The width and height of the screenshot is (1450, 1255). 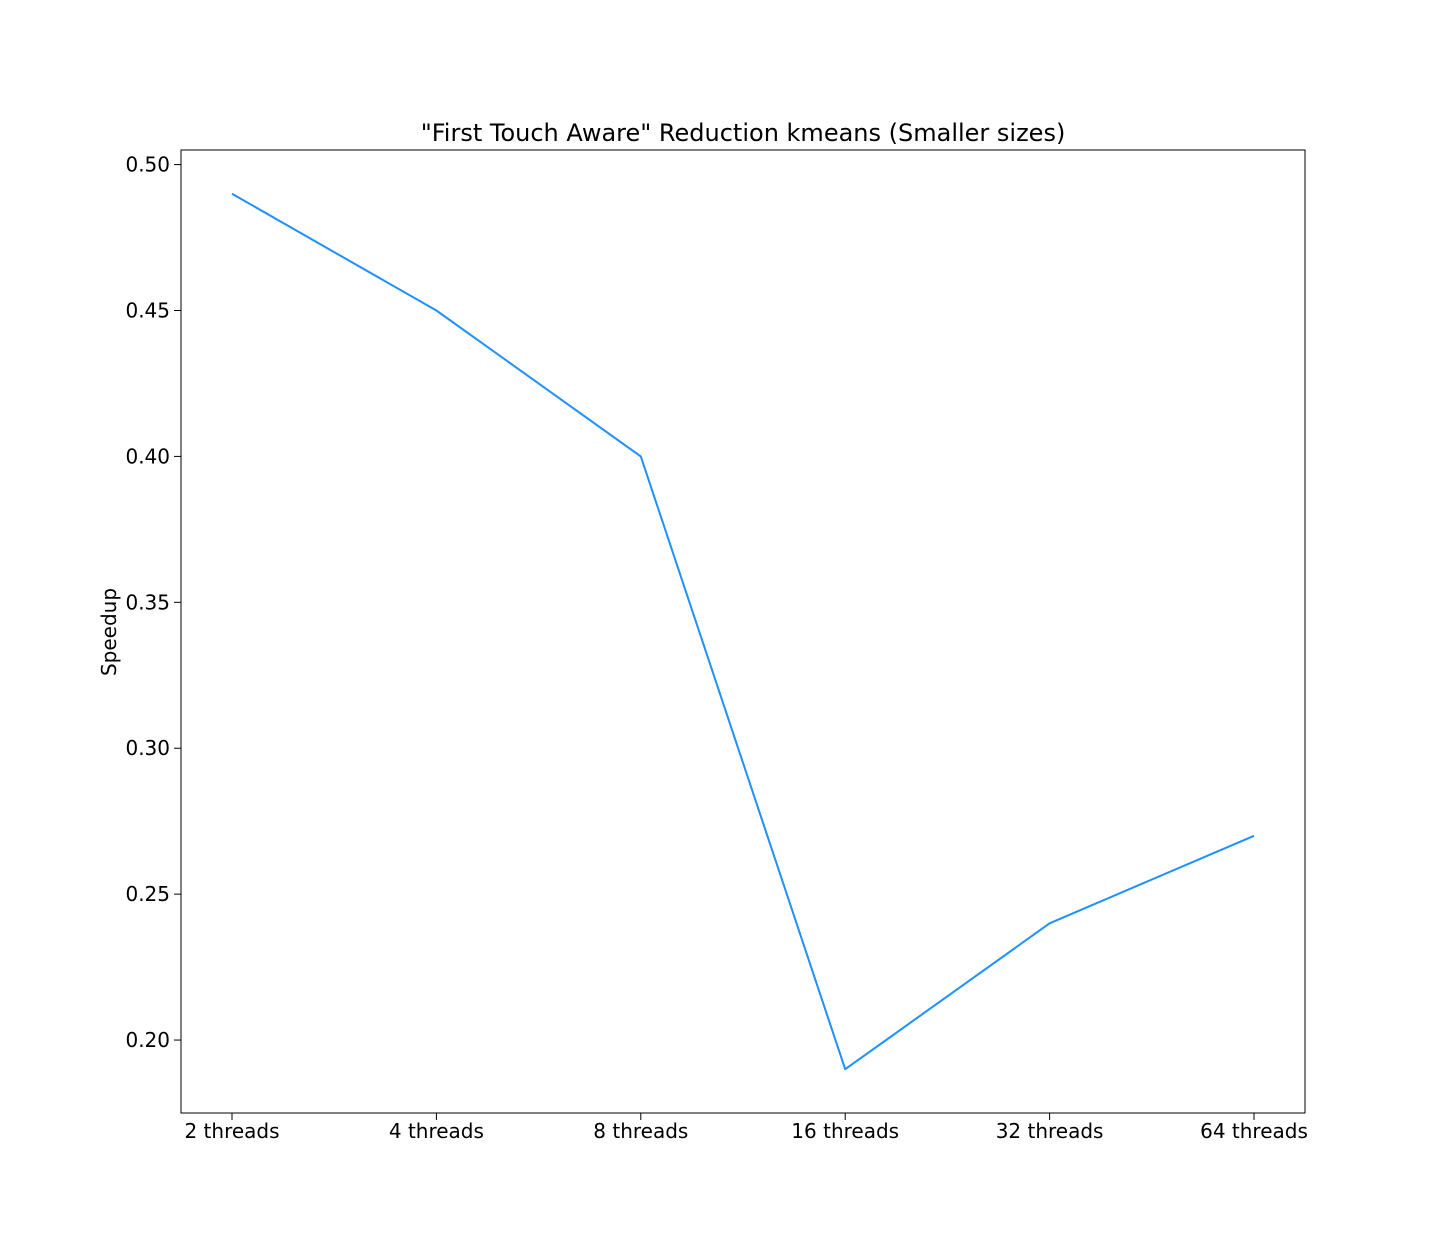 I want to click on x-tick-label-4: 32 threads, so click(x=1050, y=1131).